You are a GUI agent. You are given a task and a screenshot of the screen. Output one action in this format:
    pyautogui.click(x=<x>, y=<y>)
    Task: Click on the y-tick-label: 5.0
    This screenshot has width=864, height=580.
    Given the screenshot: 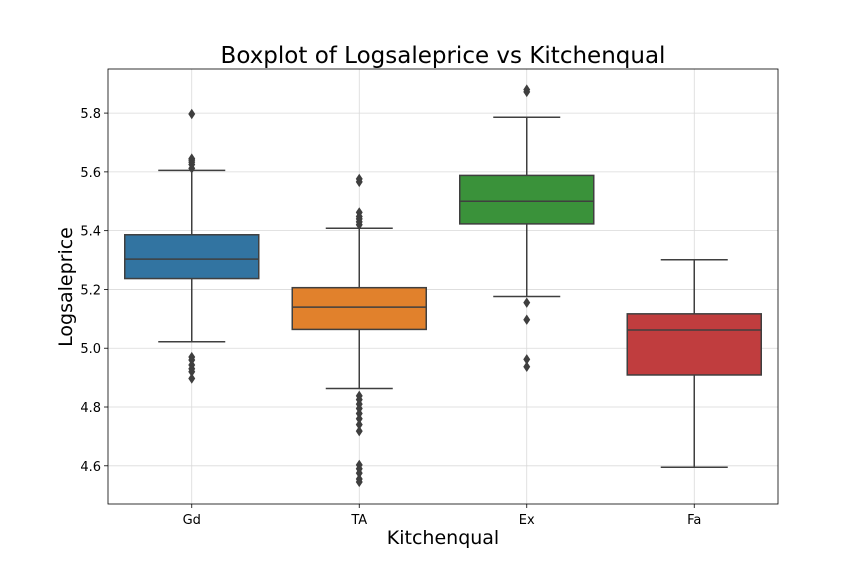 What is the action you would take?
    pyautogui.click(x=90, y=349)
    